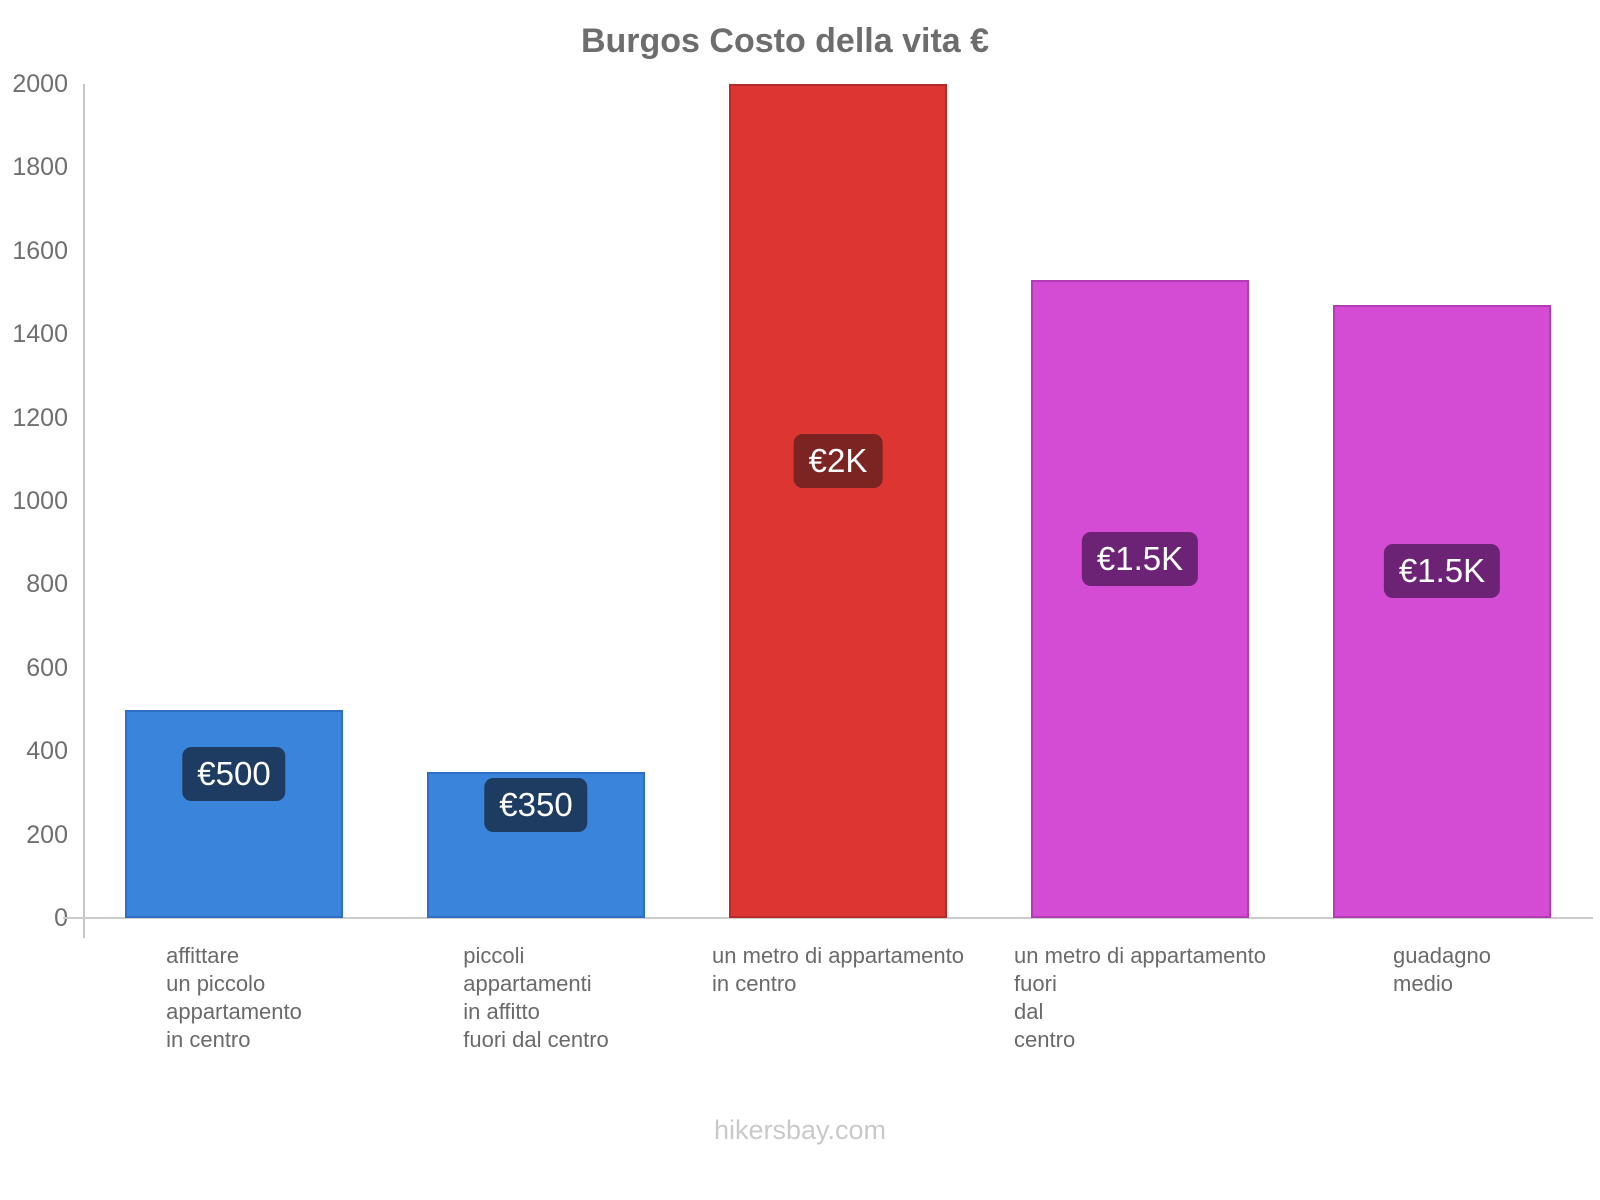  I want to click on y-axis-tick-label: 1000, so click(40, 501).